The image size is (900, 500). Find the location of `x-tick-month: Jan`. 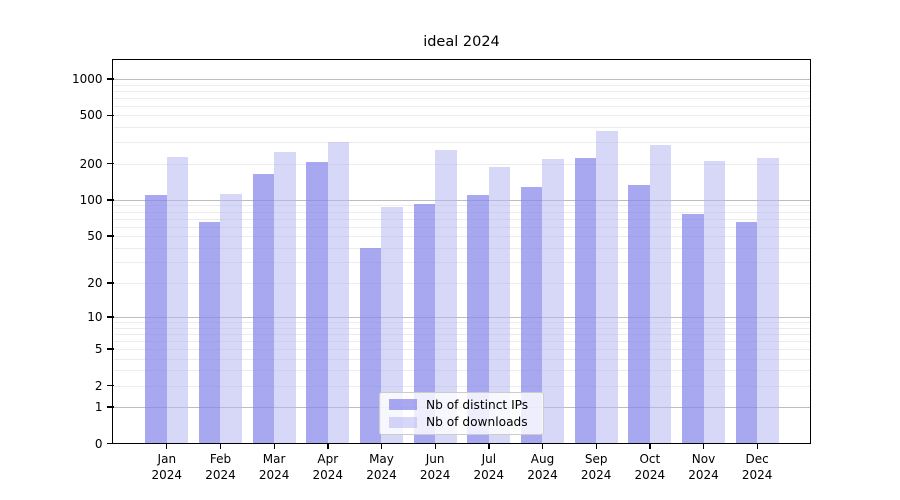

x-tick-month: Jan is located at coordinates (167, 458).